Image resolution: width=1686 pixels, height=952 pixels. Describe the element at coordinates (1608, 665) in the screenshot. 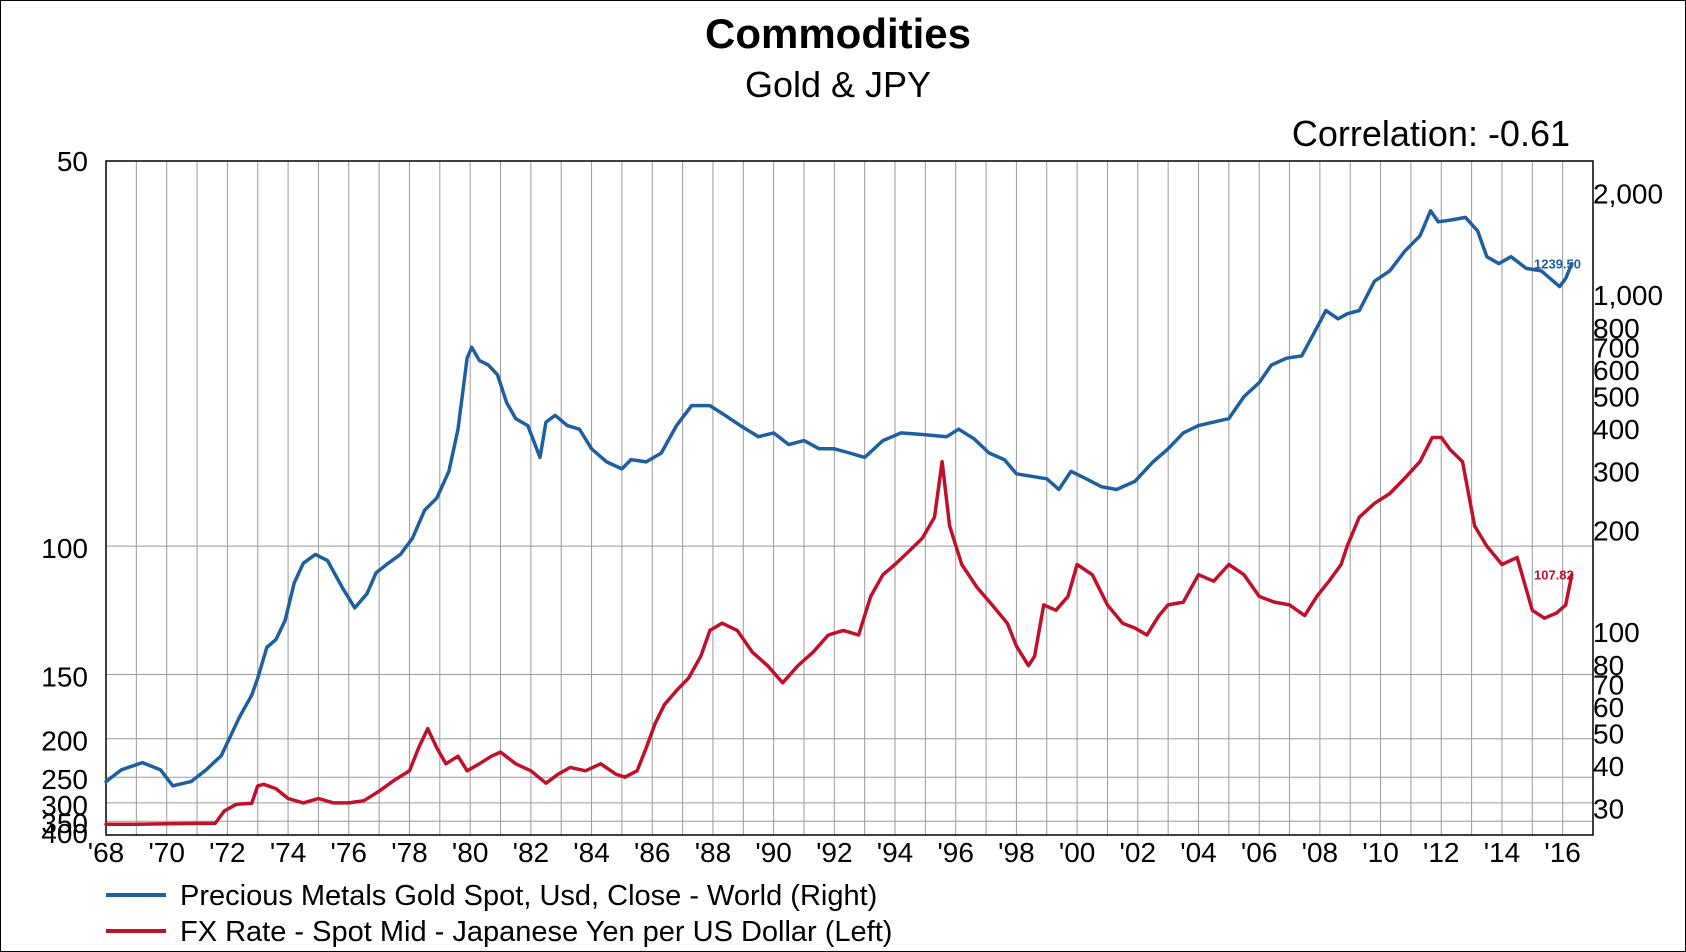

I see `right-tick-label: 80` at that location.